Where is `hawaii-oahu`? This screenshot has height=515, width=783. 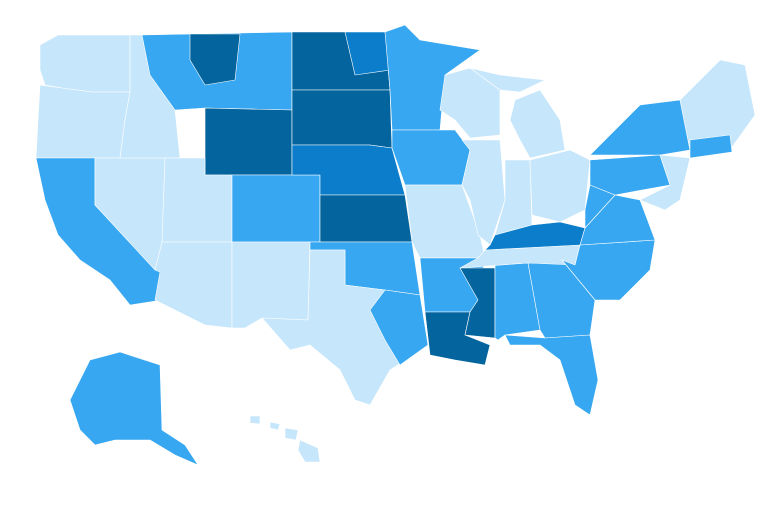 hawaii-oahu is located at coordinates (275, 426).